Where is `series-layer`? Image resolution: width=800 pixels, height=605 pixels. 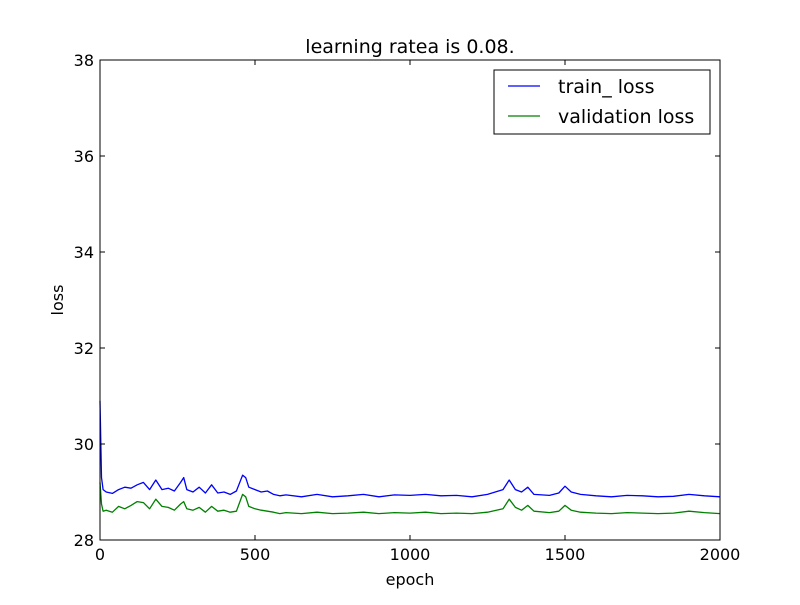 series-layer is located at coordinates (410, 457).